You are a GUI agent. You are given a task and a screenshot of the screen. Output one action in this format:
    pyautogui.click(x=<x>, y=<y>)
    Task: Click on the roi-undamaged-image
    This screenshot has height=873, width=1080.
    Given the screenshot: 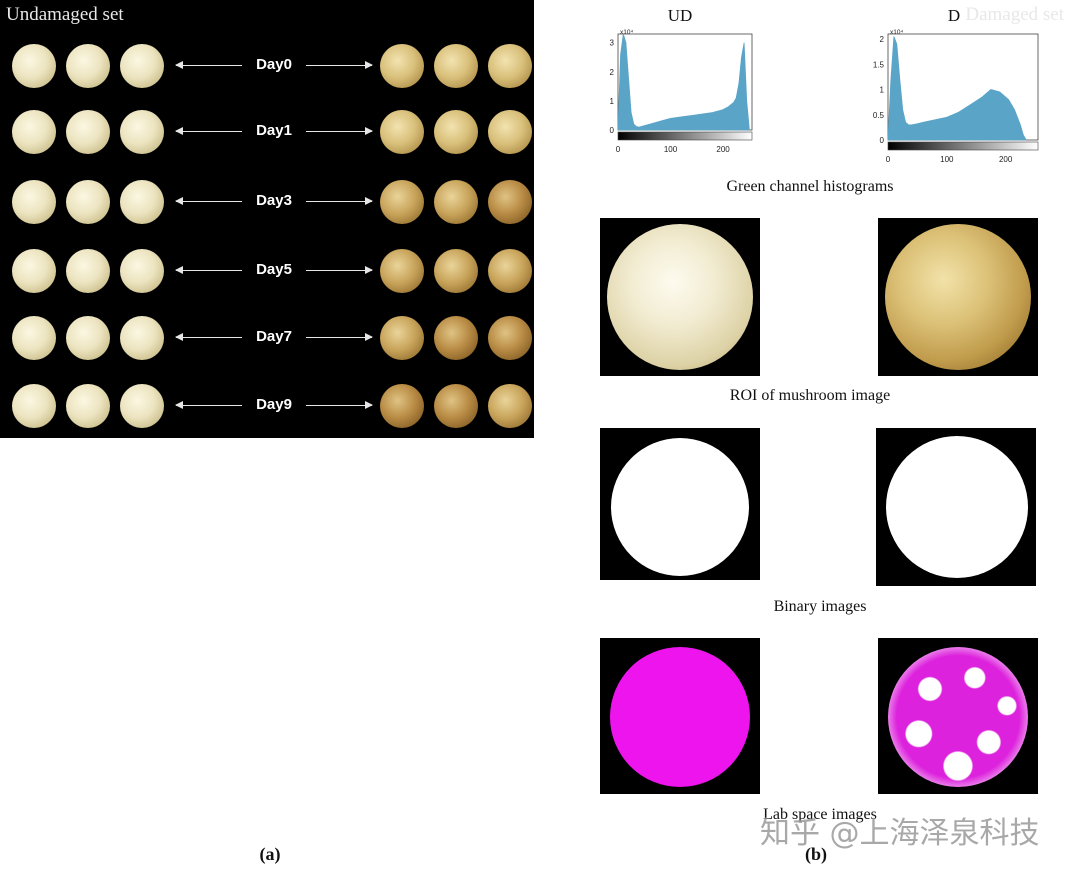 What is the action you would take?
    pyautogui.click(x=680, y=297)
    